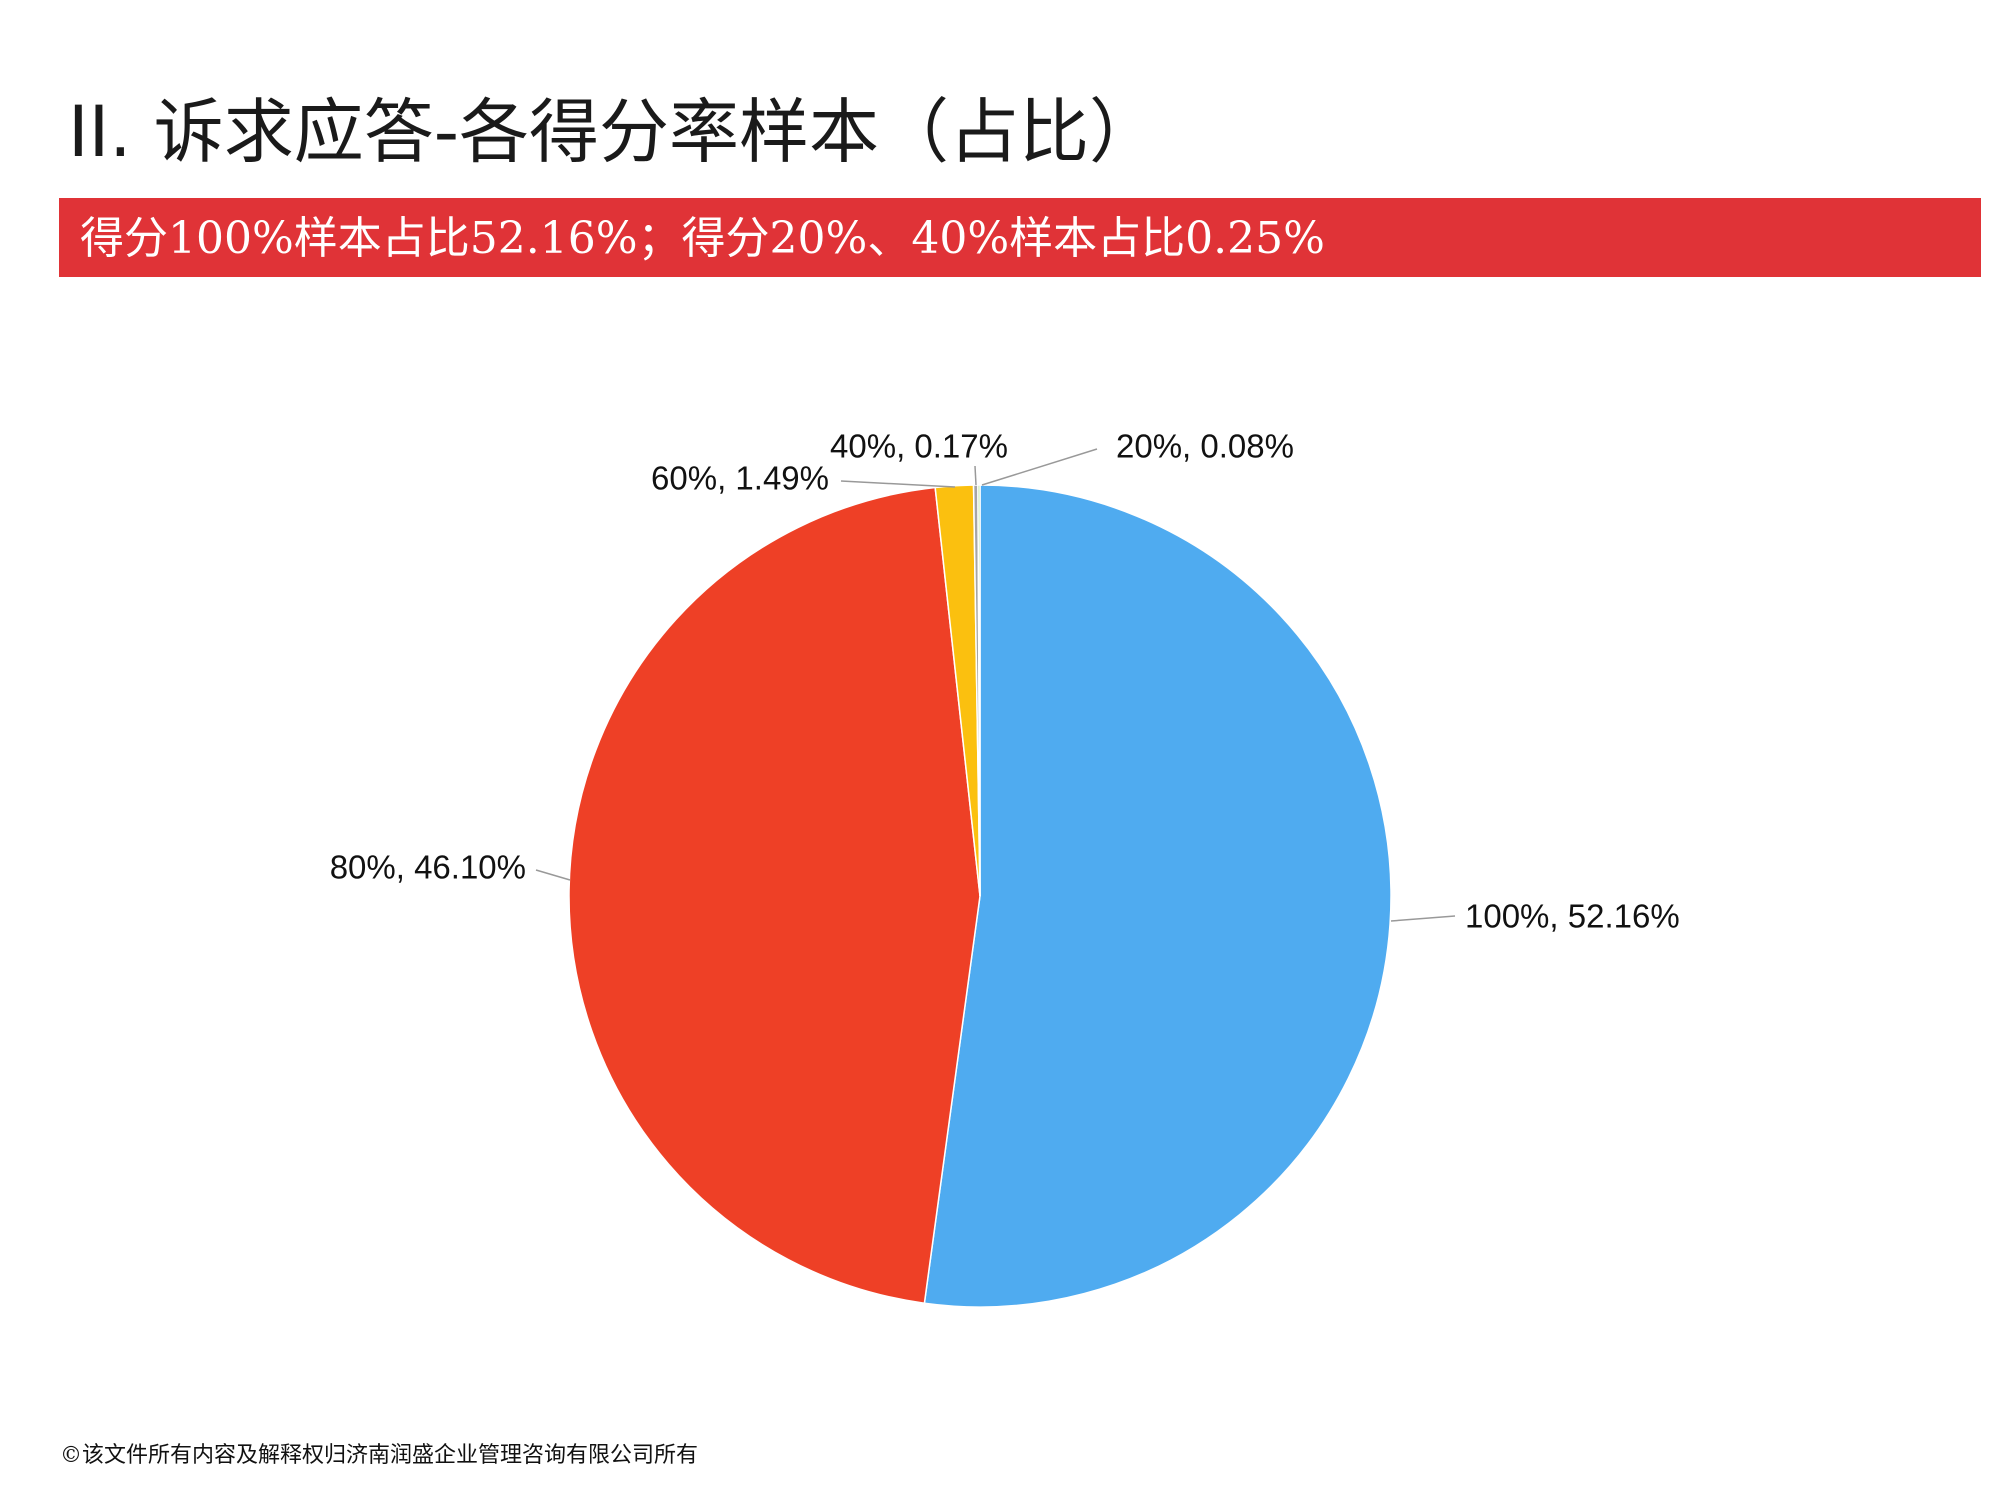  Describe the element at coordinates (702, 238) in the screenshot. I see `banner-text: 得分100%样本占比52.16%；得分20%、40%样本占比0.25%` at that location.